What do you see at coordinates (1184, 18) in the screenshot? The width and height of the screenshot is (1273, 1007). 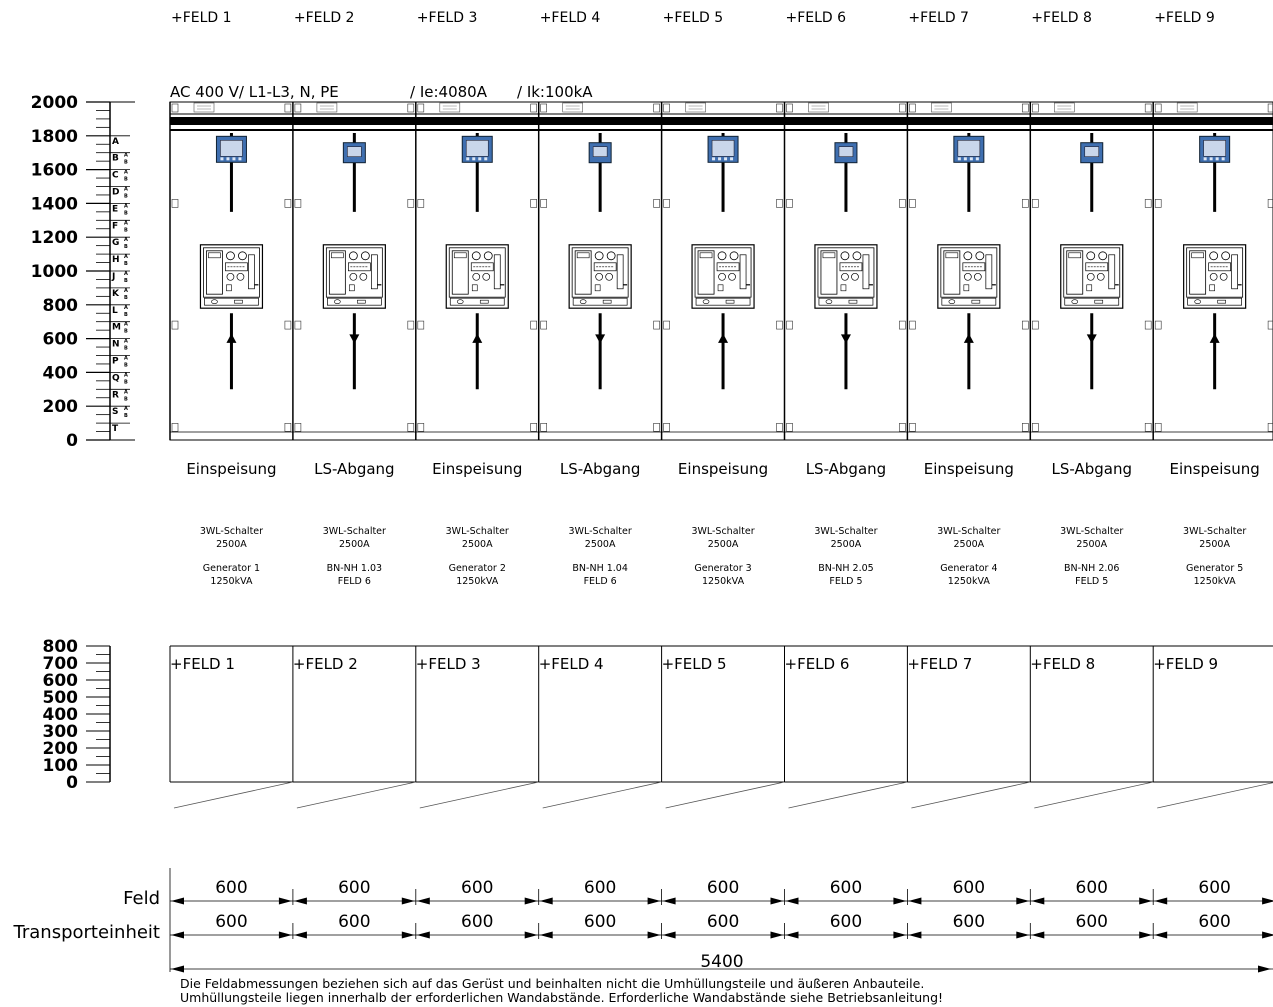 I see `top-field-label: +FELD 9` at bounding box center [1184, 18].